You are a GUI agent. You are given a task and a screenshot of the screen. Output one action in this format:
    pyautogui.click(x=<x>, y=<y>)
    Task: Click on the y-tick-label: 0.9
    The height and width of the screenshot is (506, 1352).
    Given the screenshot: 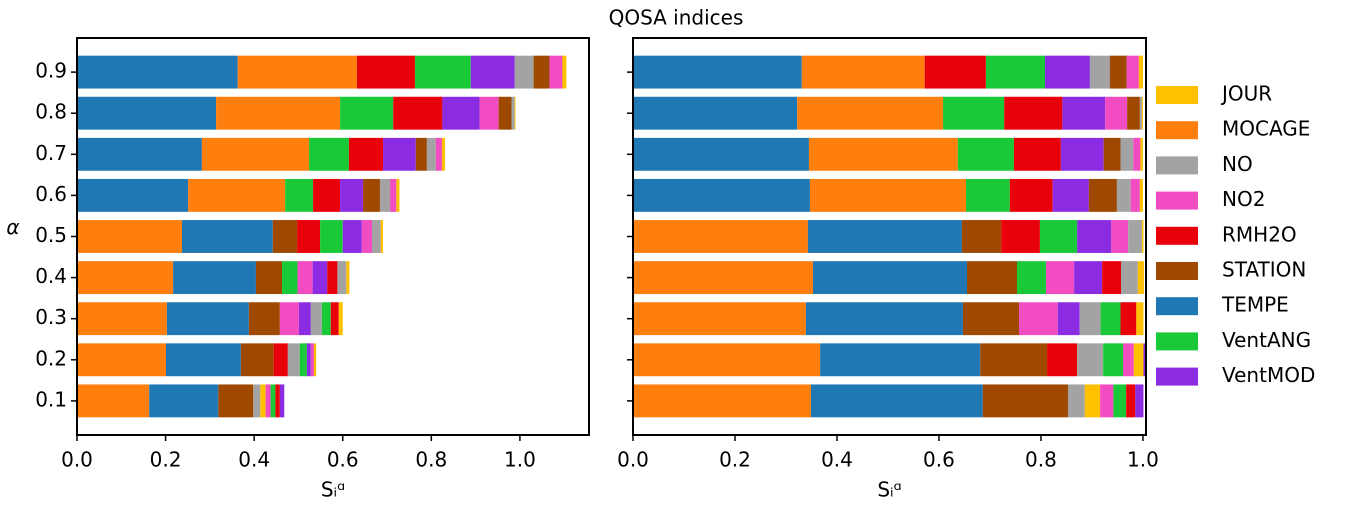 What is the action you would take?
    pyautogui.click(x=51, y=71)
    